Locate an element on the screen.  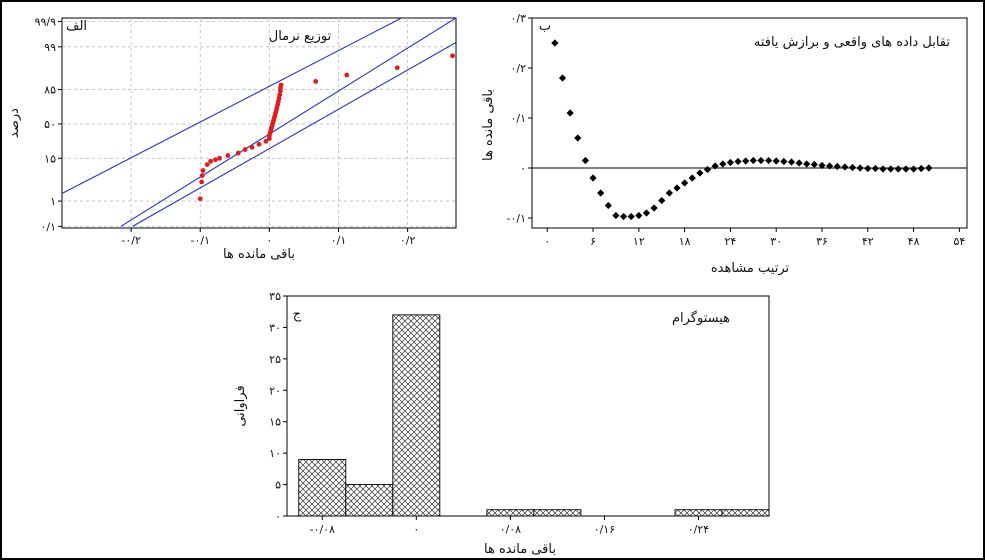
y-tick-label: ۵ is located at coordinates (278, 485).